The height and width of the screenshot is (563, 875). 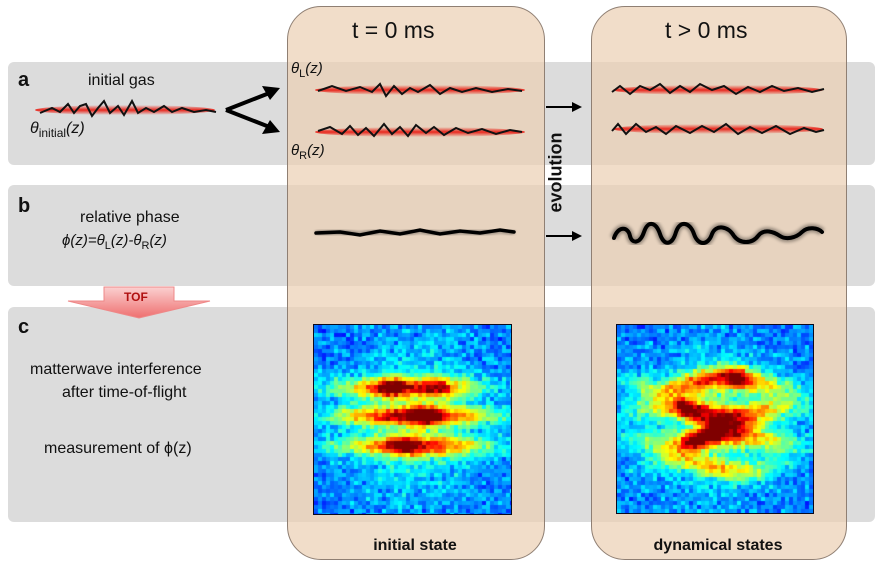 I want to click on theta-l-label: θL(z), so click(x=307, y=70).